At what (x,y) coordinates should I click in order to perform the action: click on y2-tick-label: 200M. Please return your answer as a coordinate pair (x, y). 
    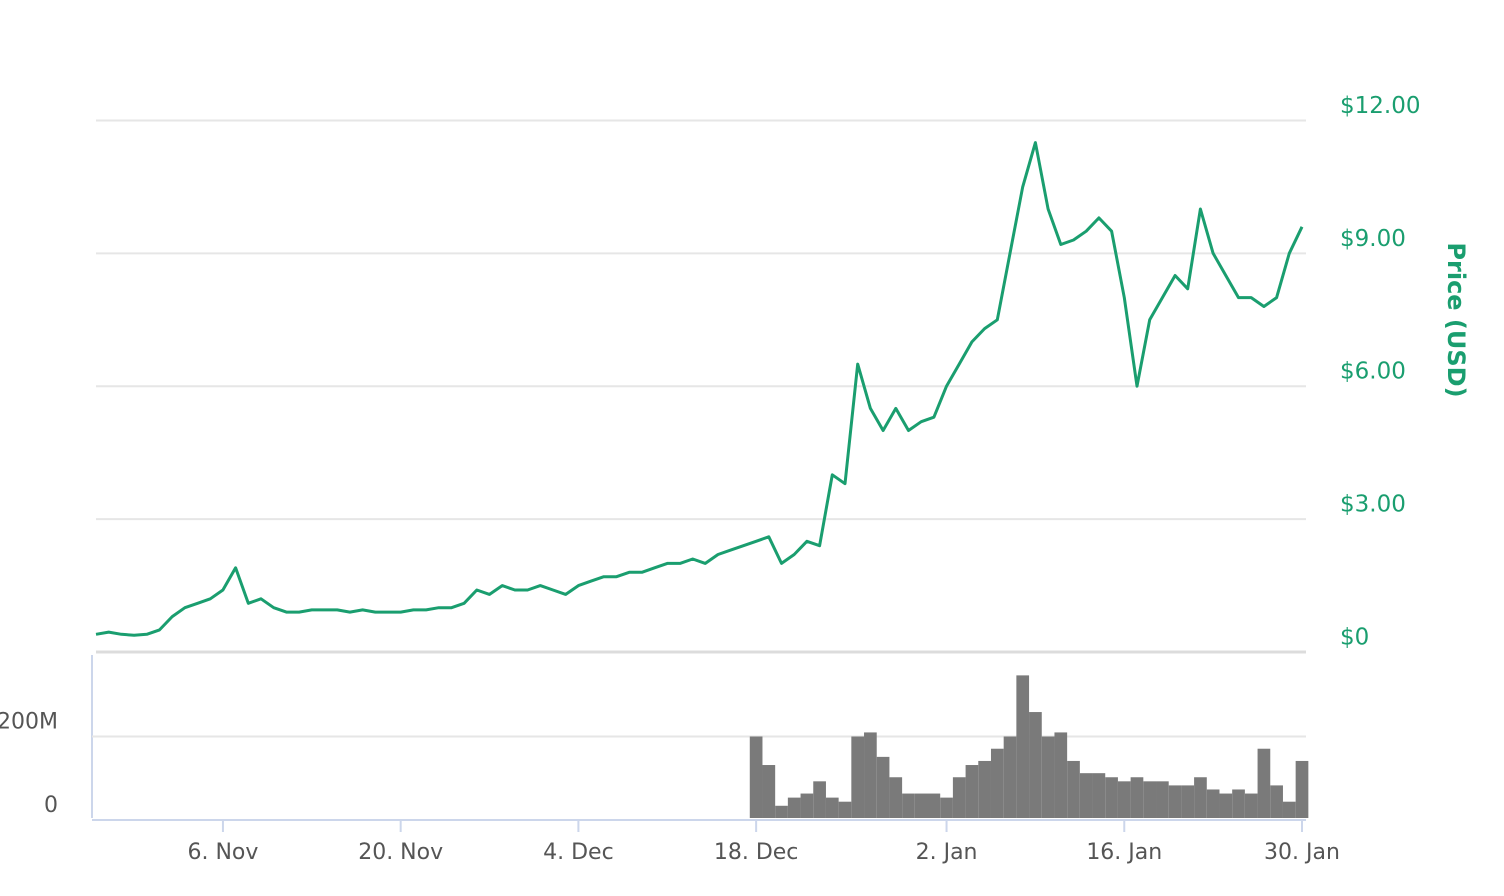
    Looking at the image, I should click on (29, 722).